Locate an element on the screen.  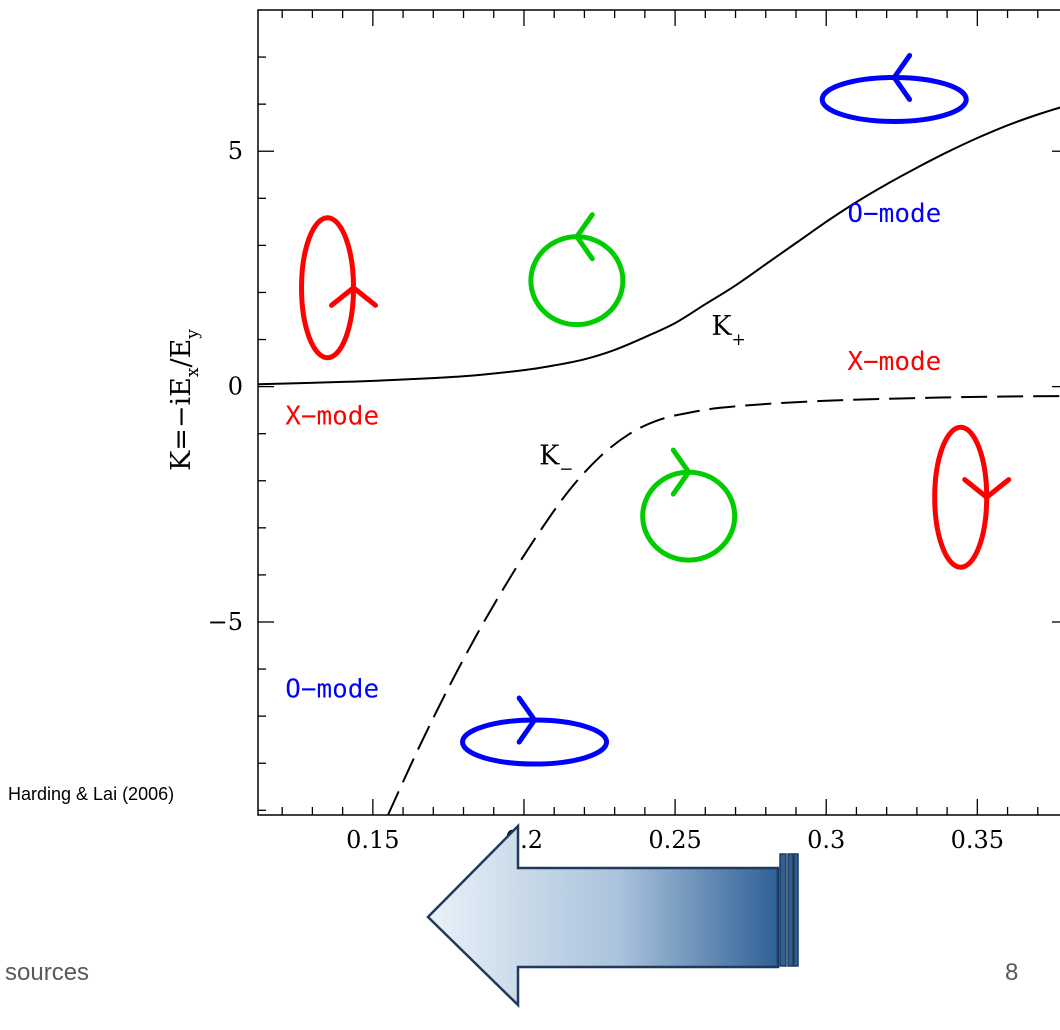
x-tick-label: 0.15 is located at coordinates (372, 840).